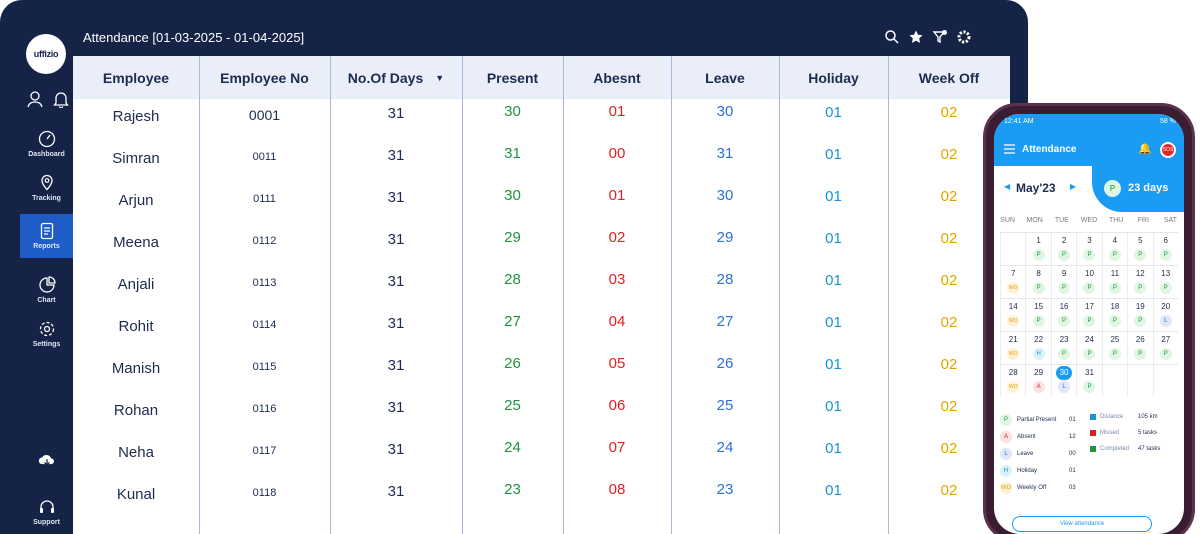  Describe the element at coordinates (1063, 348) in the screenshot. I see `calendar-day: 23 P` at that location.